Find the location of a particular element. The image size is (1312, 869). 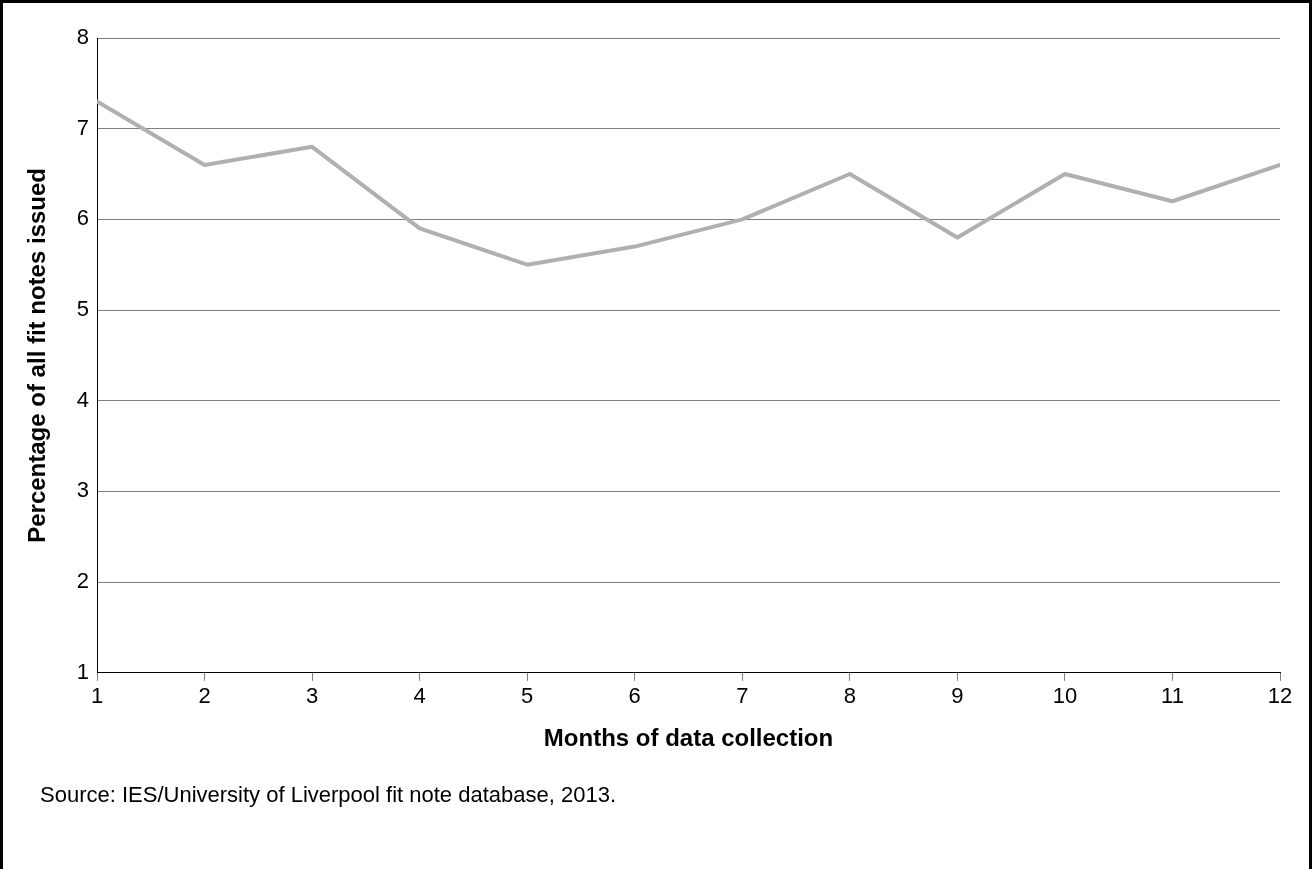

x-tick-label: 12 is located at coordinates (1280, 696).